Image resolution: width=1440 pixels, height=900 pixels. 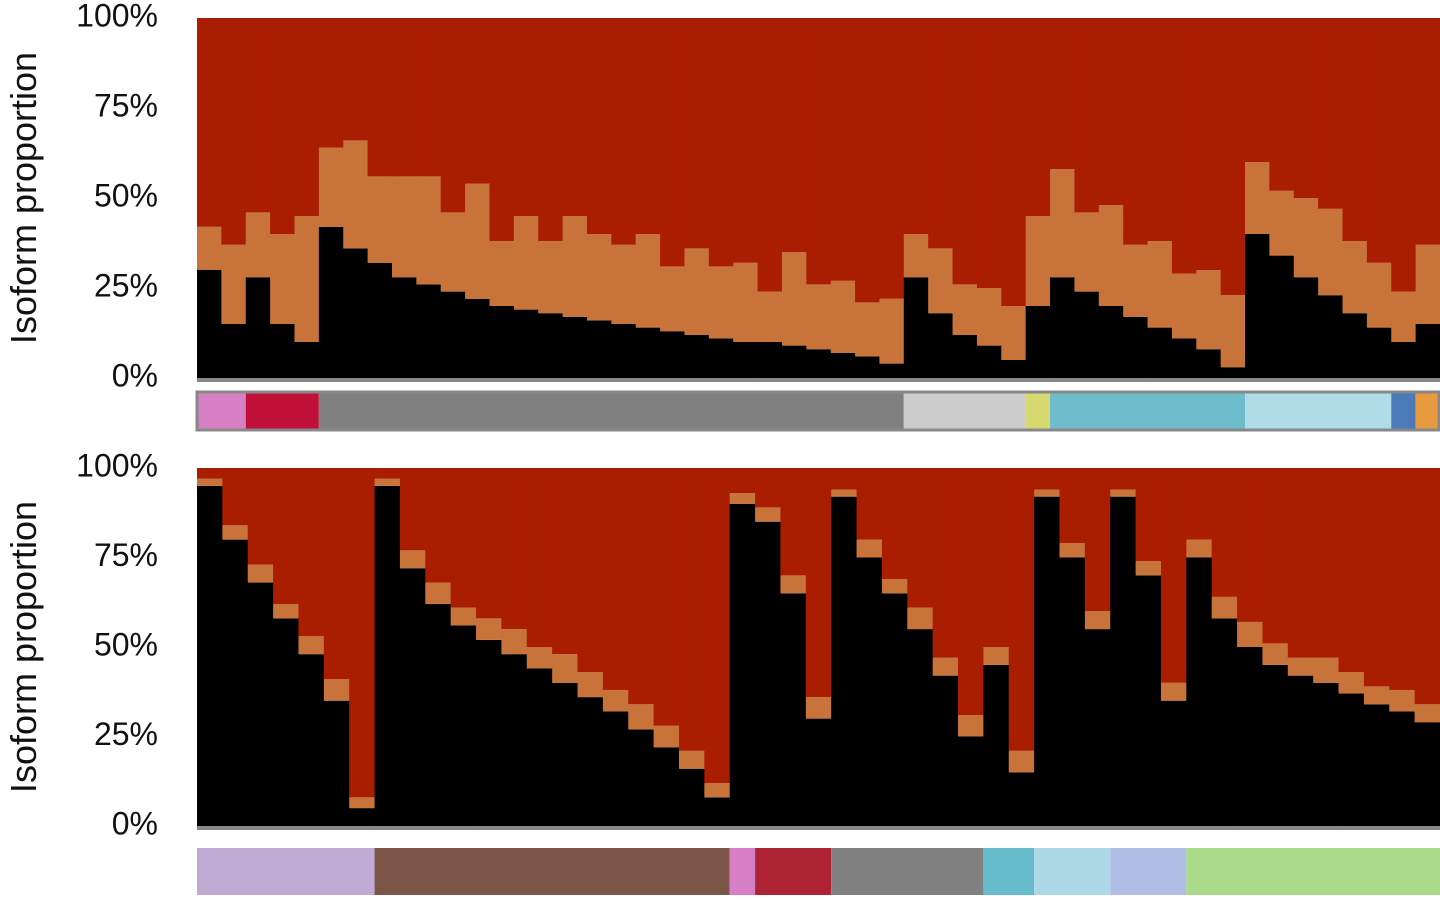 I want to click on y-tick-label: 75%, so click(x=126, y=105).